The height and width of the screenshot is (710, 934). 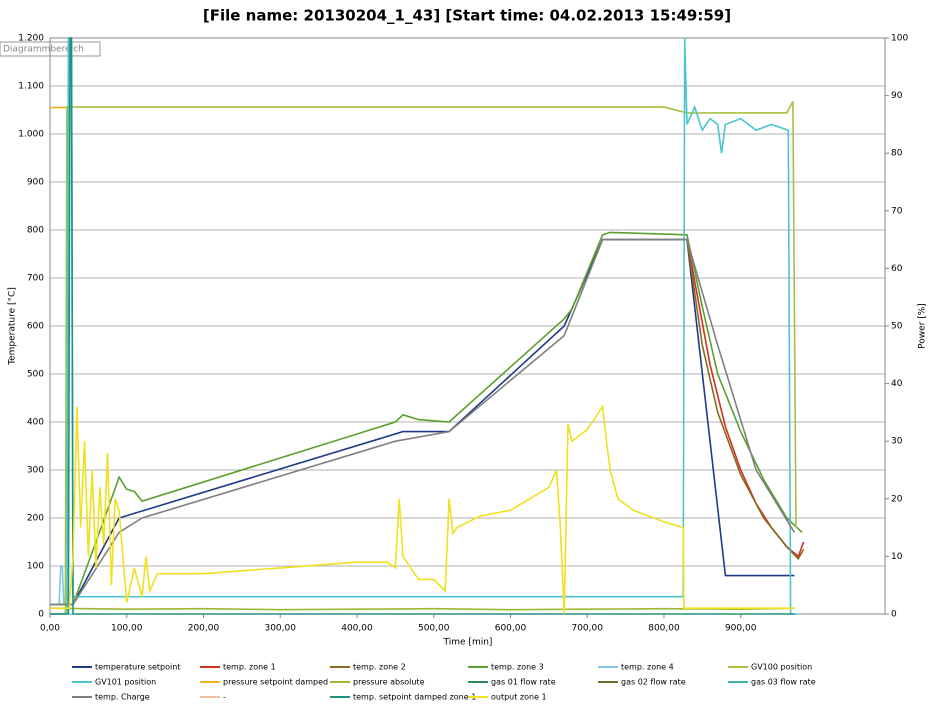 I want to click on y2-tick-label: 30, so click(x=897, y=442).